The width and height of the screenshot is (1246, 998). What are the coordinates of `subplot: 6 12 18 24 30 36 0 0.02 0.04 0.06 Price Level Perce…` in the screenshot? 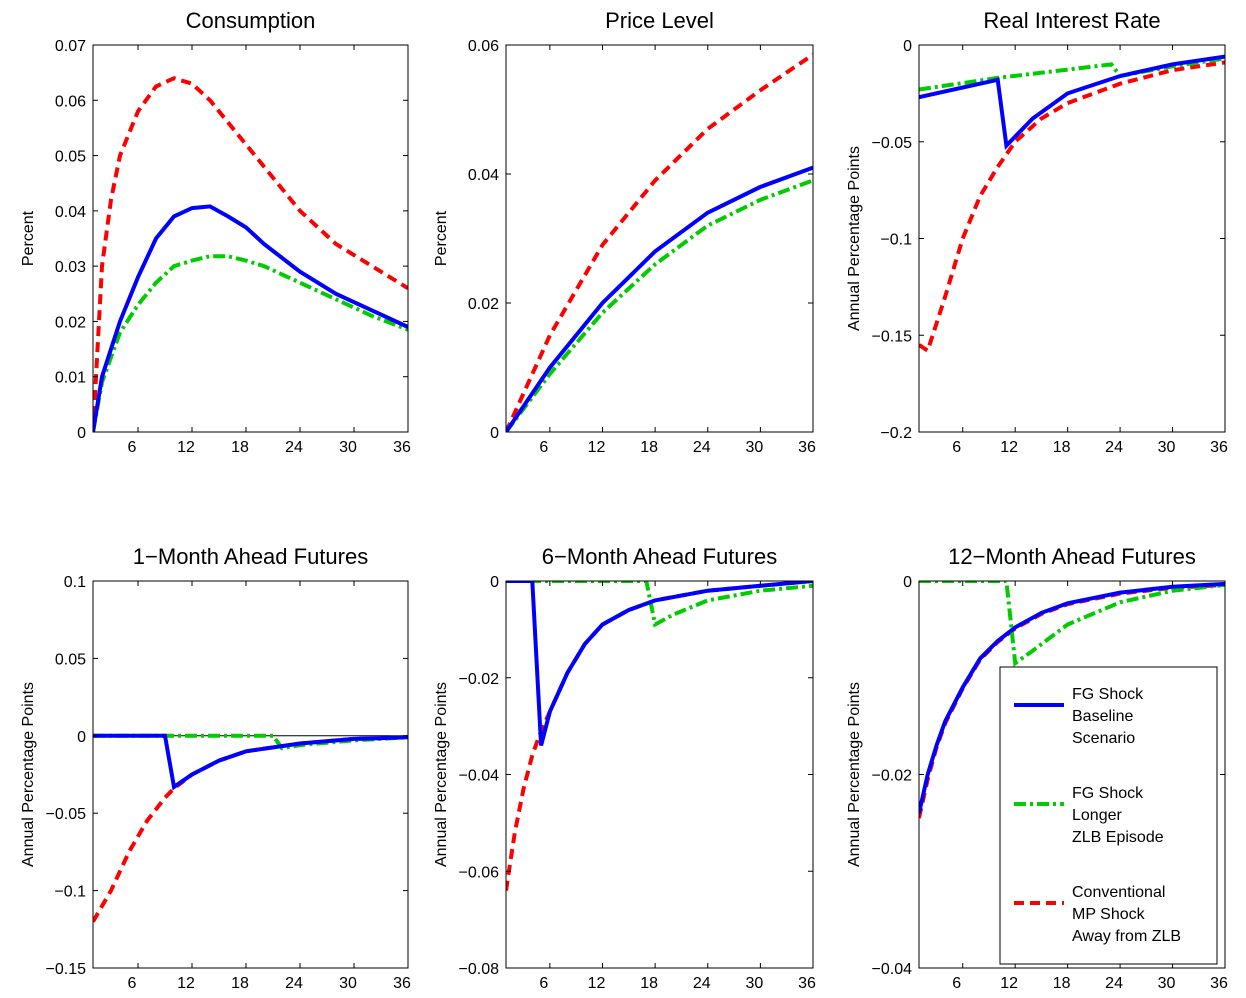 It's located at (624, 232).